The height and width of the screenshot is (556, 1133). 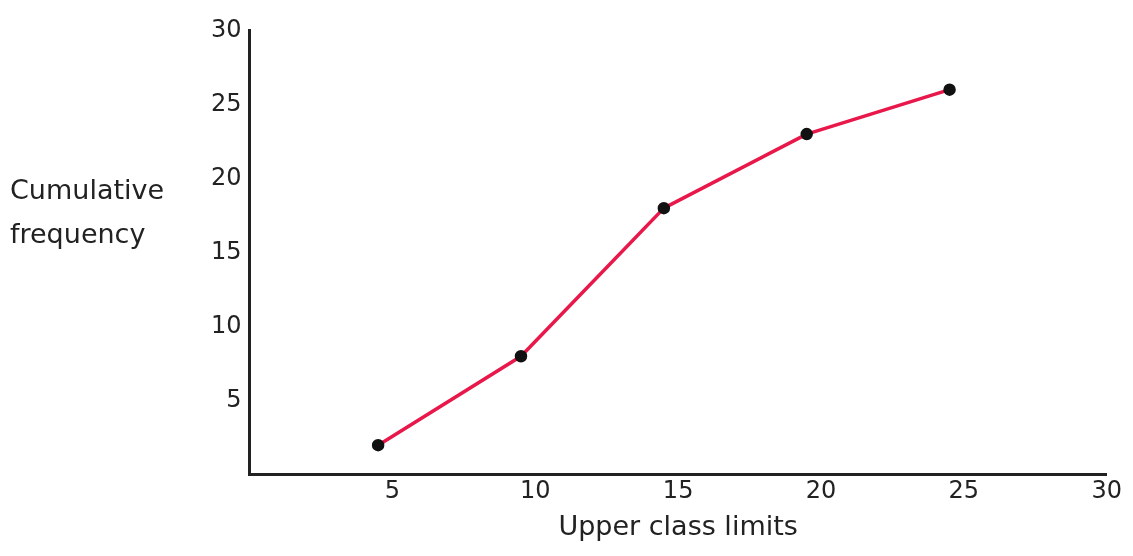 I want to click on y-tick-label: 25, so click(x=226, y=102).